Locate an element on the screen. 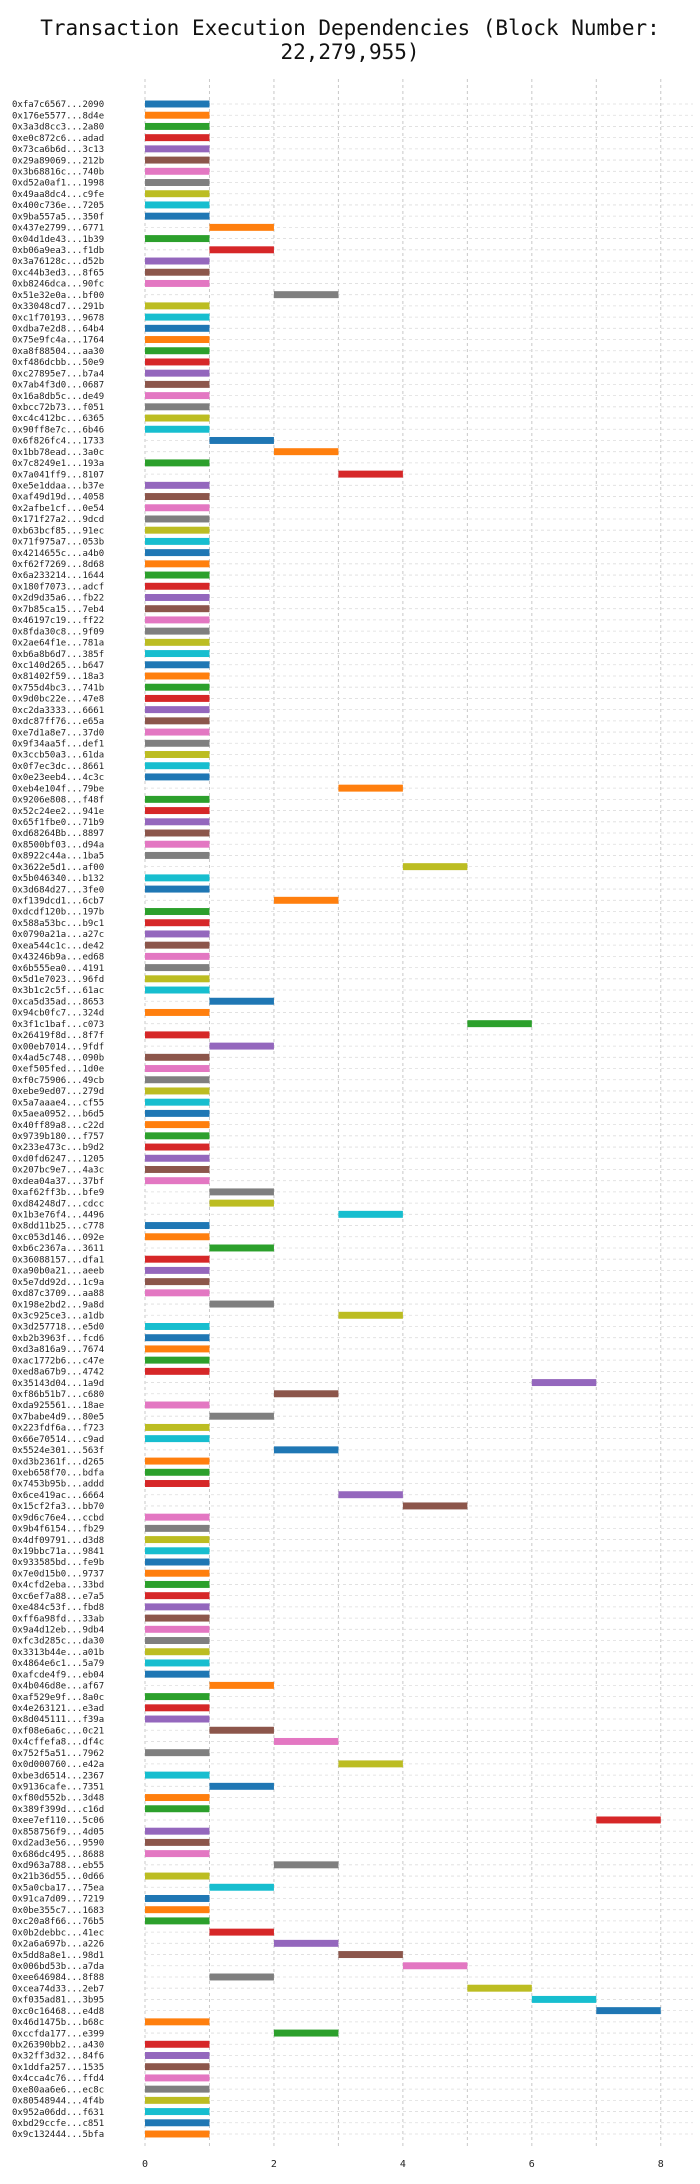  transaction-label: 0xb63bcf85...91ec is located at coordinates (58, 531).